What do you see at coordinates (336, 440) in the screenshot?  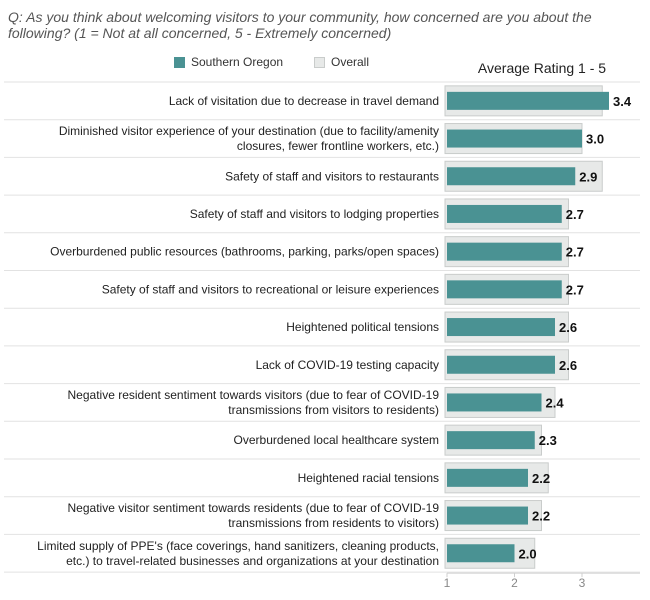 I see `category-label: Overburdened local healthcare system` at bounding box center [336, 440].